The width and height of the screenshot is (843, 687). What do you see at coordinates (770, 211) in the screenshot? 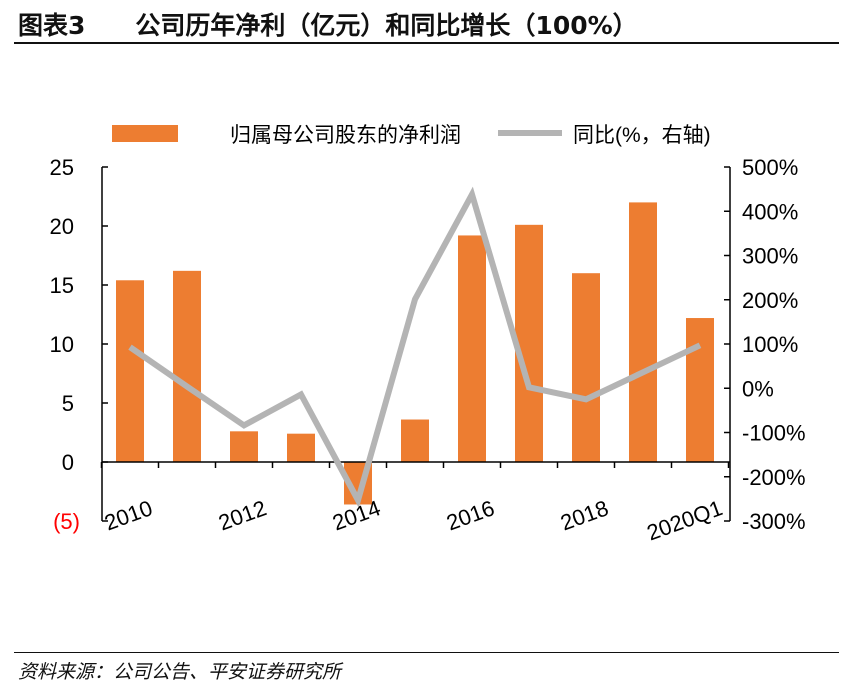
I see `right-tick-label: 400%` at bounding box center [770, 211].